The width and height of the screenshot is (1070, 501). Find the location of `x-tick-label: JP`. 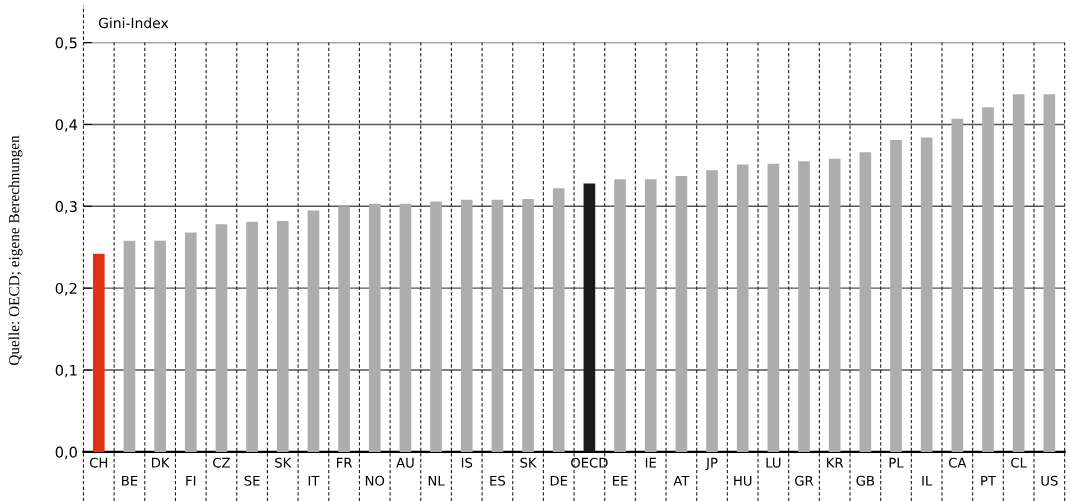

x-tick-label: JP is located at coordinates (711, 464).